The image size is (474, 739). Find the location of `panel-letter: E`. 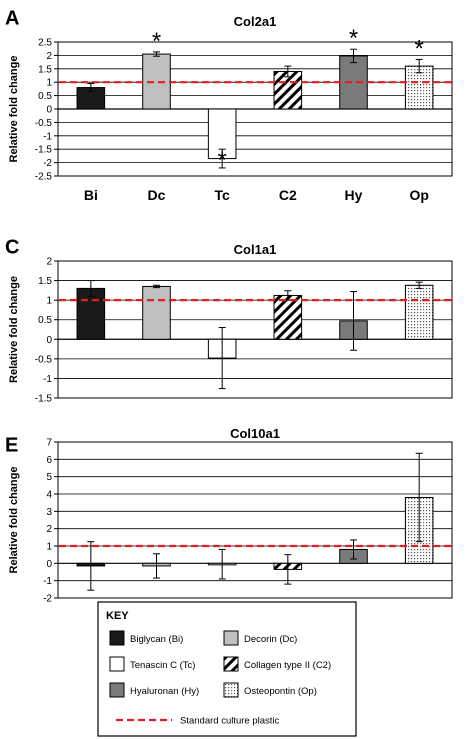

panel-letter: E is located at coordinates (11, 445).